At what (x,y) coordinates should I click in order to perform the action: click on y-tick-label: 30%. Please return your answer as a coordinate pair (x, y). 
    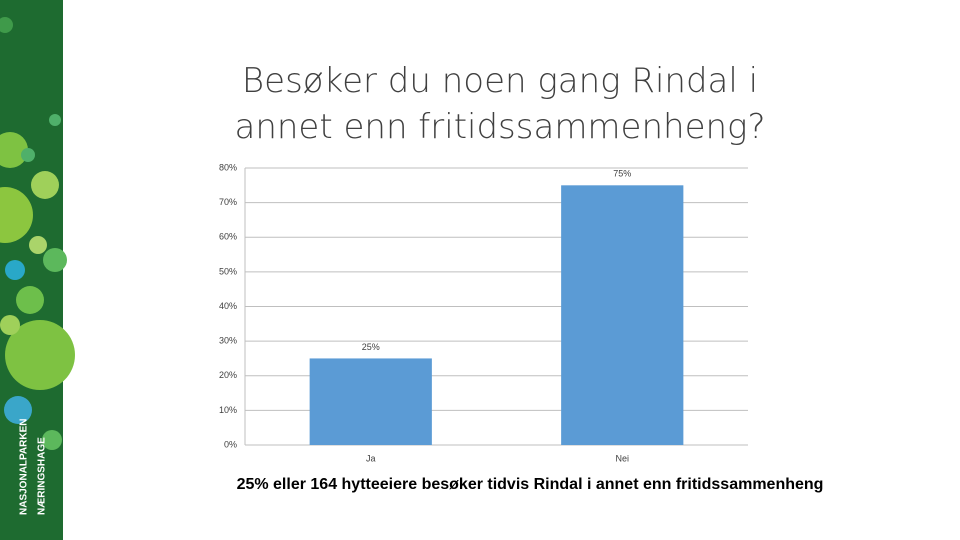
    Looking at the image, I should click on (228, 341).